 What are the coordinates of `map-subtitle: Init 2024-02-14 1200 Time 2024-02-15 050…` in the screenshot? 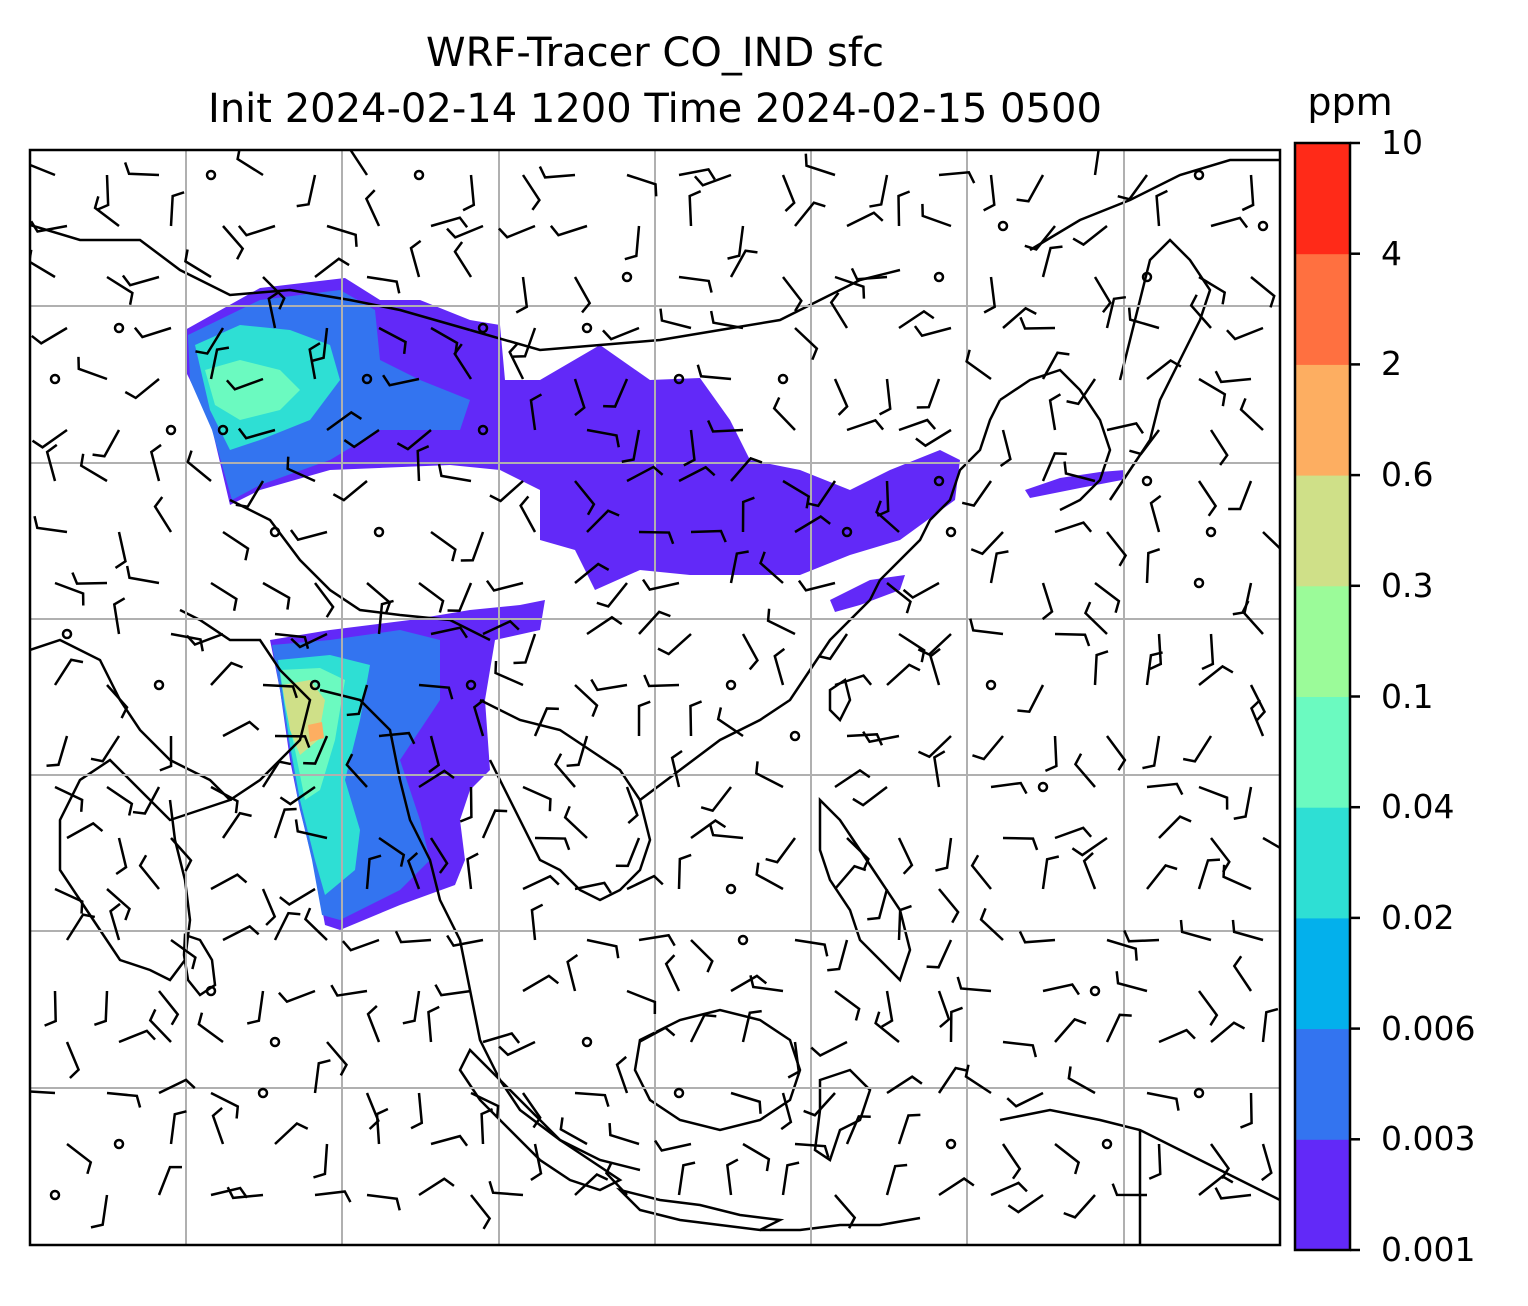 It's located at (655, 109).